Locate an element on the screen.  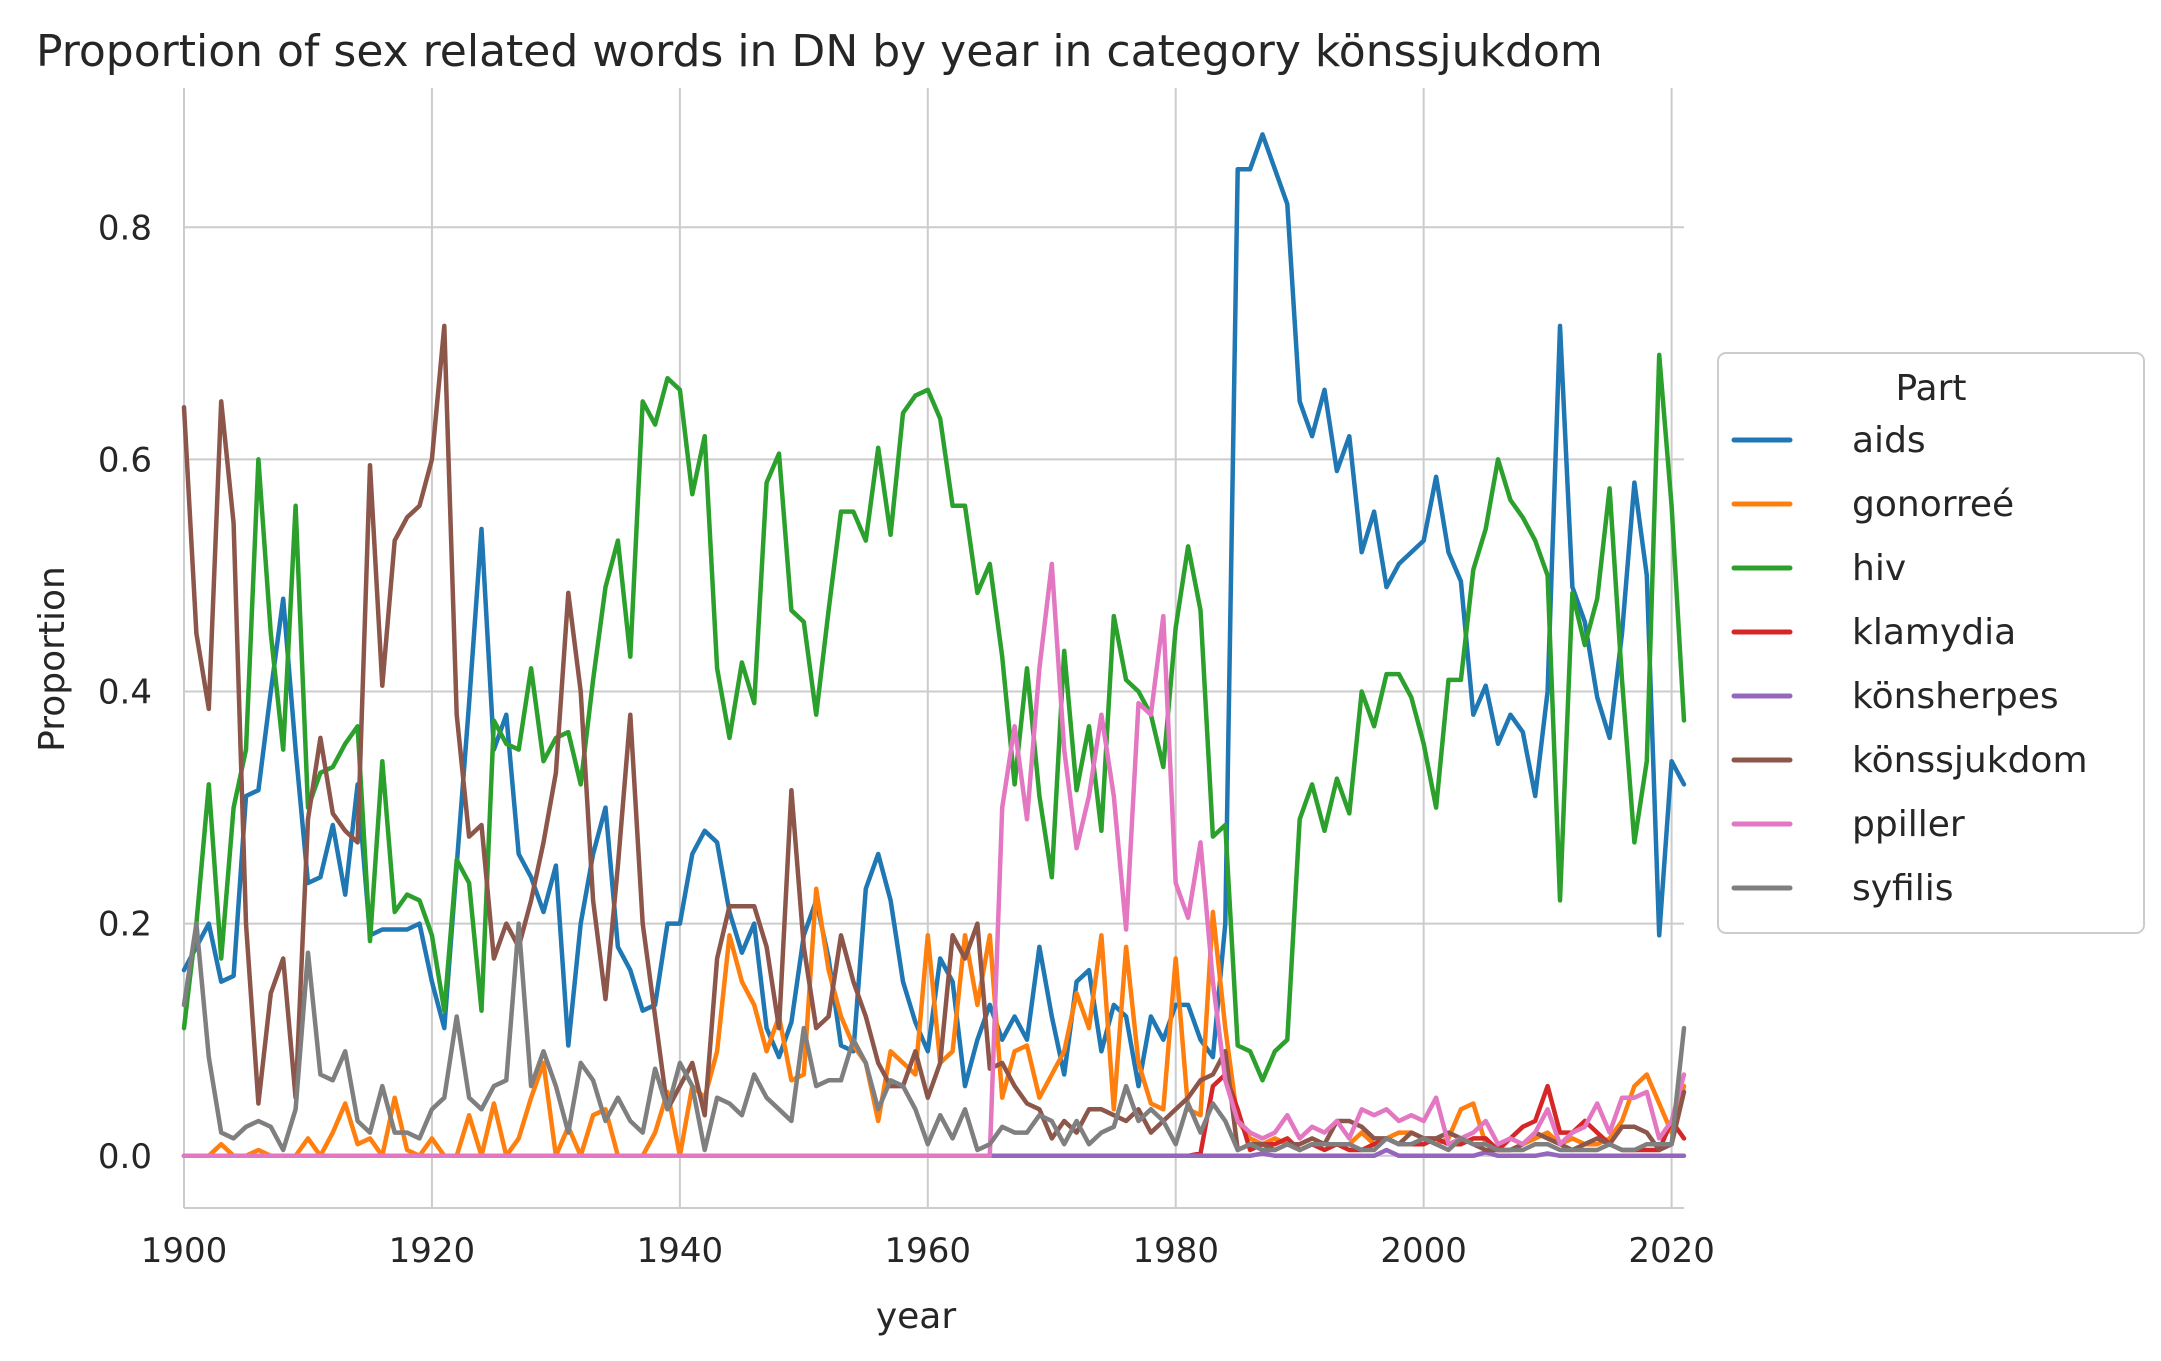
legend-item-könsherpes: könsherpes is located at coordinates (1895, 696).